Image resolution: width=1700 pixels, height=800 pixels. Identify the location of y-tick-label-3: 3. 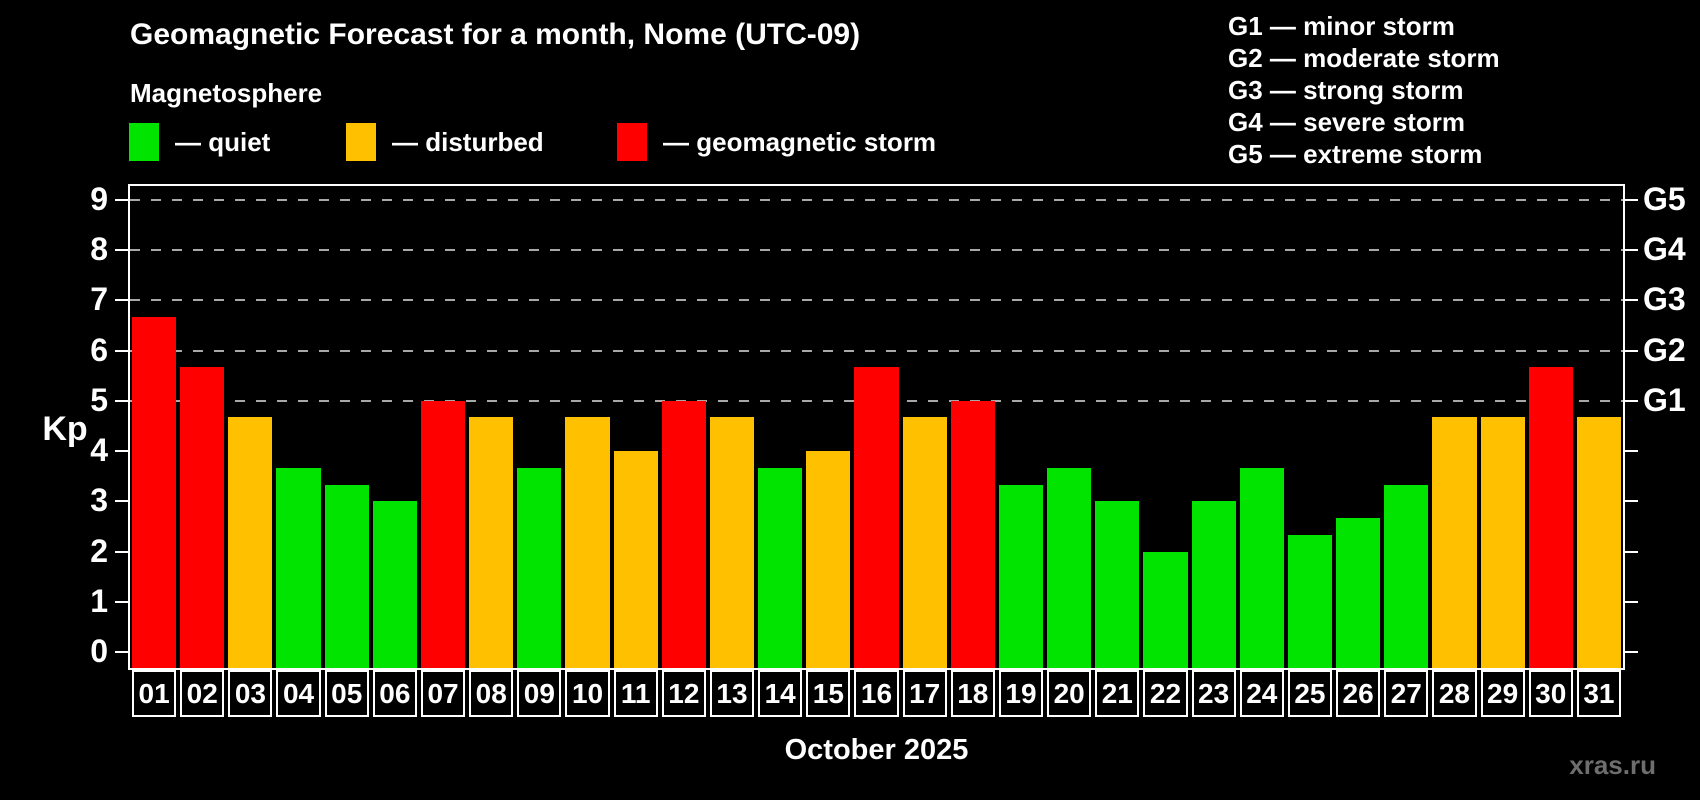
(99, 500).